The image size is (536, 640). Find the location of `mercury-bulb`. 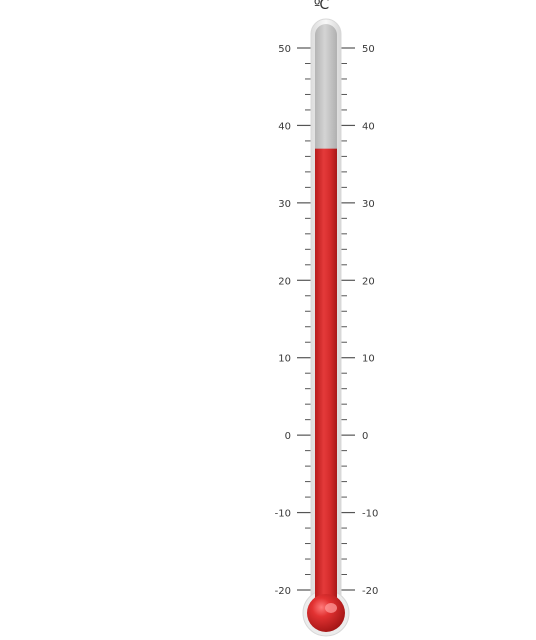

mercury-bulb is located at coordinates (326, 613).